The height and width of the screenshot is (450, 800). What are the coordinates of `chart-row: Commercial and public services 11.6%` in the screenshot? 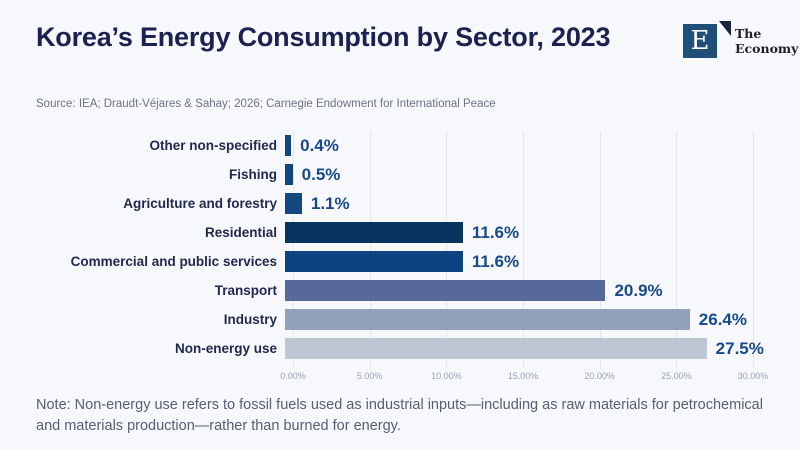 It's located at (394, 261).